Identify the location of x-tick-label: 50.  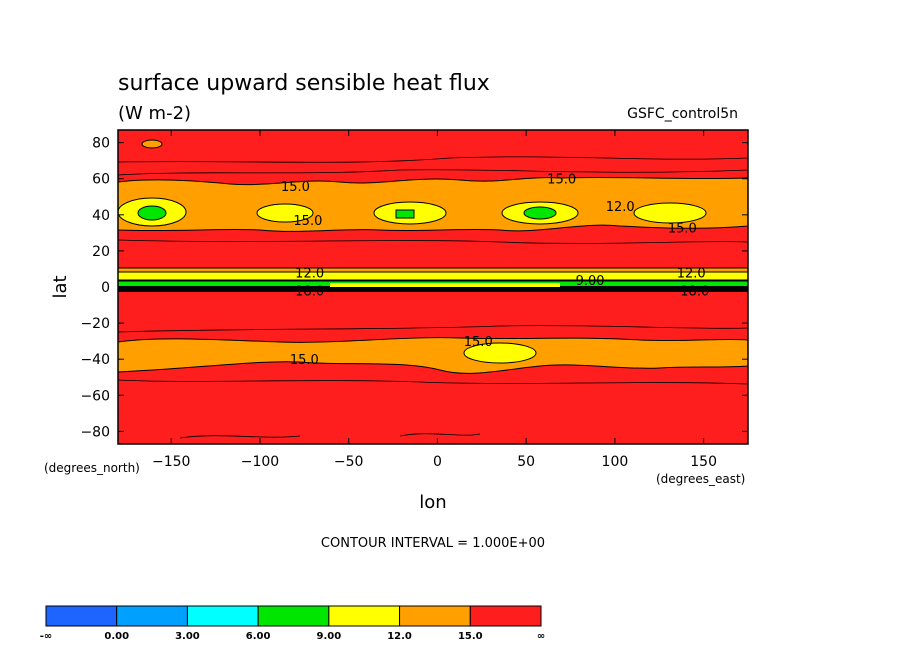
(526, 462).